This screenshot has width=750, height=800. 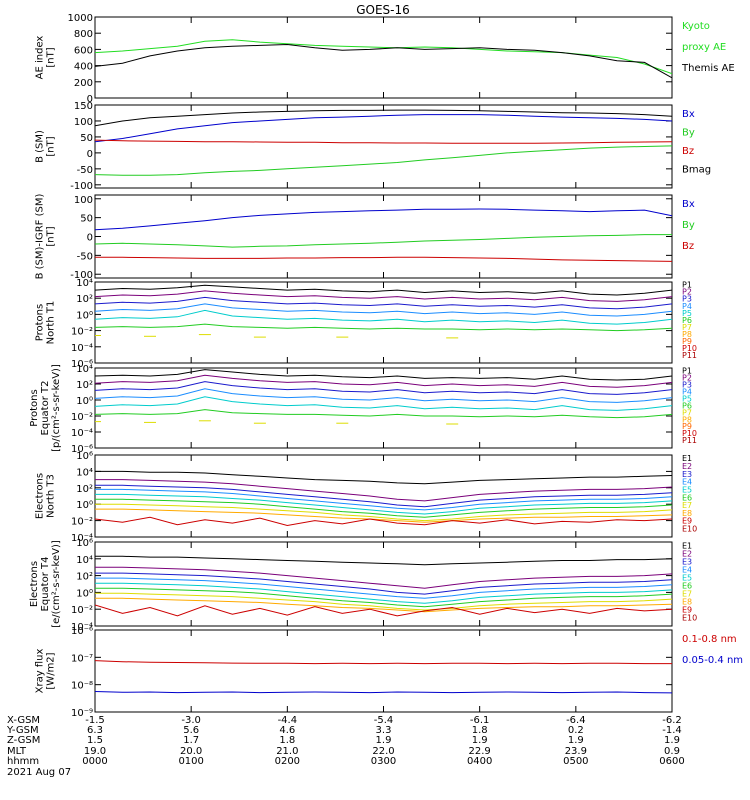 What do you see at coordinates (40, 58) in the screenshot?
I see `y-axis-label: AE index` at bounding box center [40, 58].